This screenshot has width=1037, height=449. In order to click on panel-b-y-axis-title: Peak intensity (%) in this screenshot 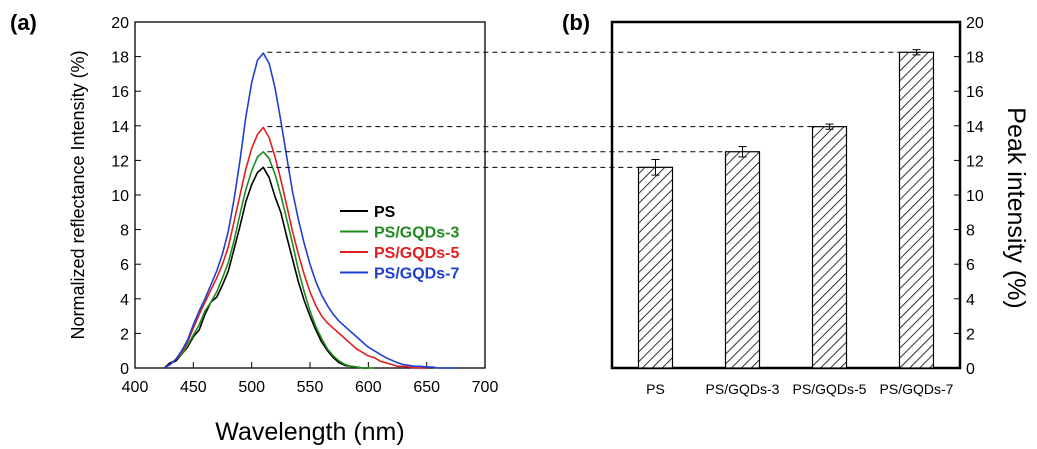, I will do `click(1016, 207)`.